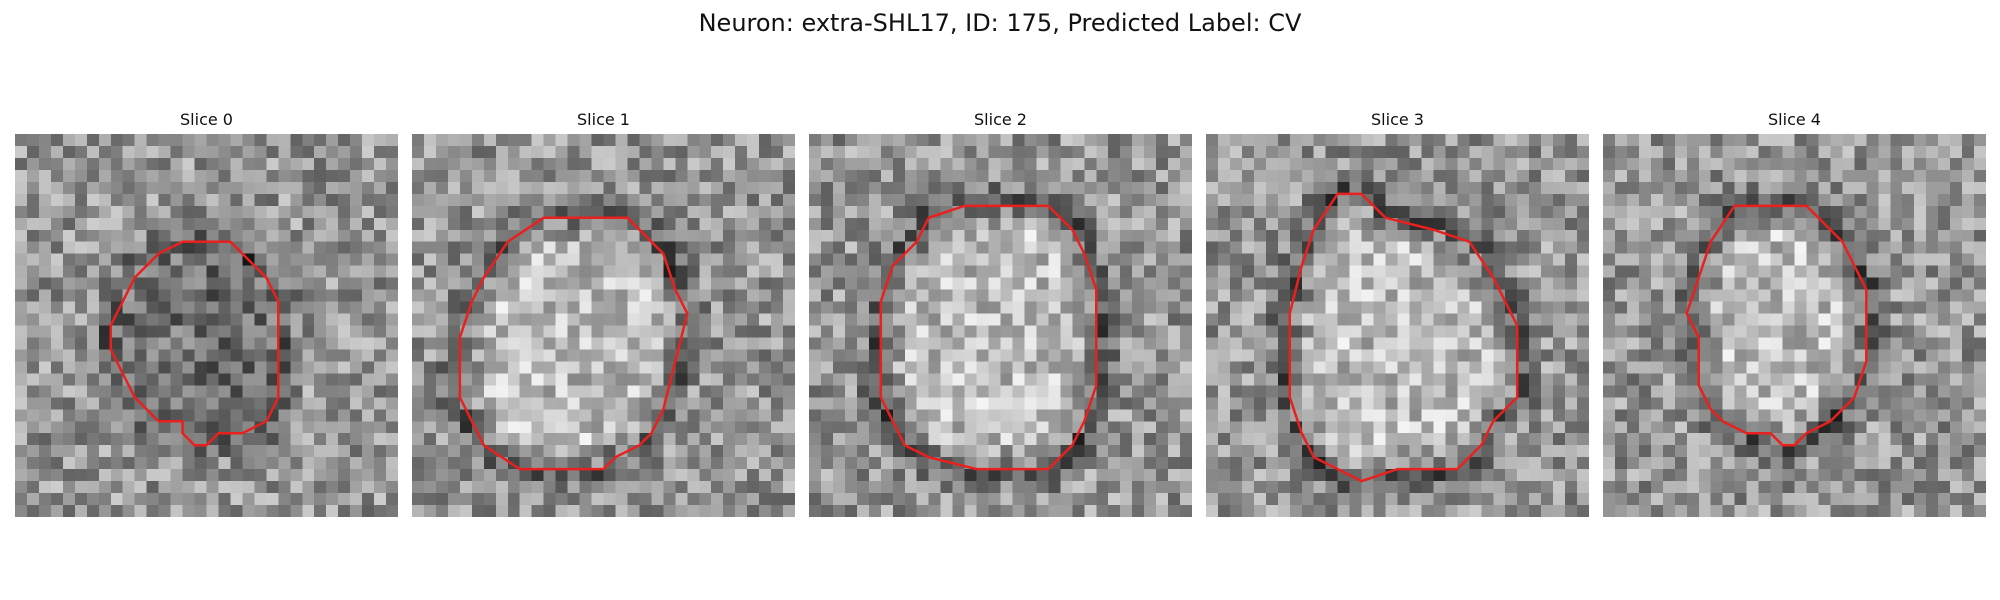  What do you see at coordinates (206, 119) in the screenshot?
I see `slice-title: Slice 0` at bounding box center [206, 119].